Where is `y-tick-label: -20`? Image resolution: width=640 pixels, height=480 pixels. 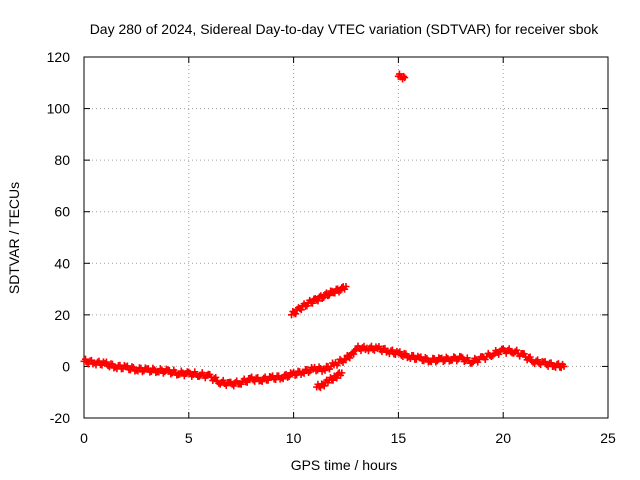 y-tick-label: -20 is located at coordinates (60, 418).